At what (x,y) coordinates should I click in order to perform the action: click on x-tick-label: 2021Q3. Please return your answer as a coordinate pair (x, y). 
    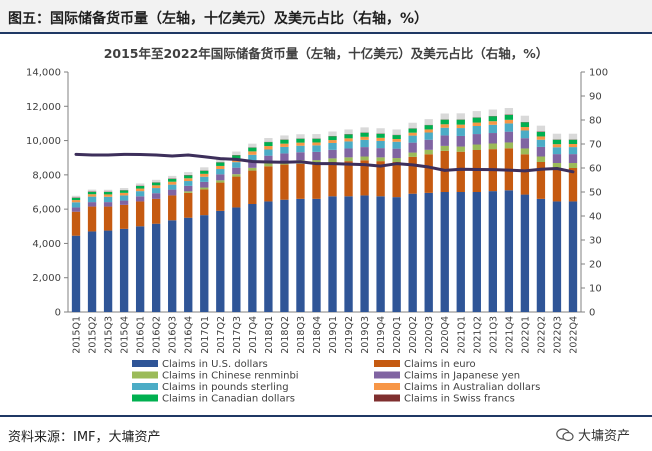
    Looking at the image, I should click on (493, 335).